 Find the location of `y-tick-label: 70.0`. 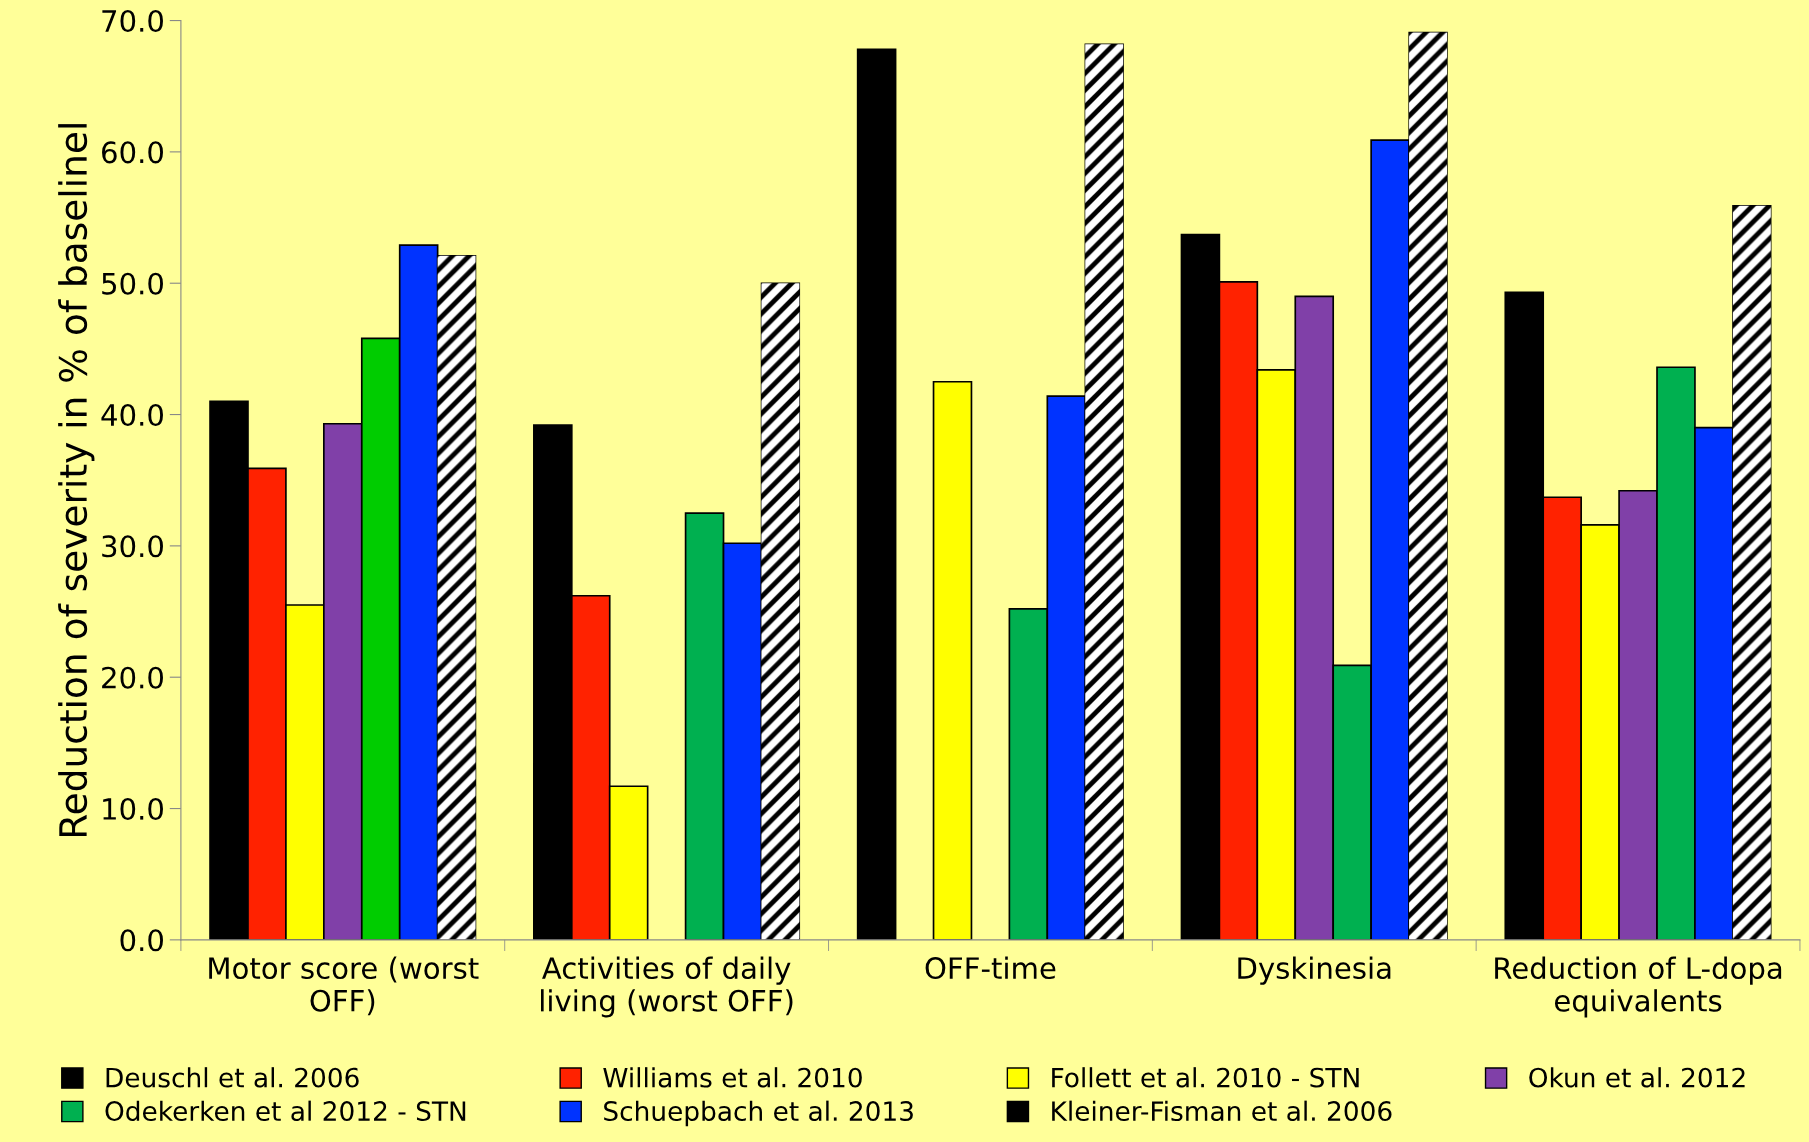

y-tick-label: 70.0 is located at coordinates (132, 21).